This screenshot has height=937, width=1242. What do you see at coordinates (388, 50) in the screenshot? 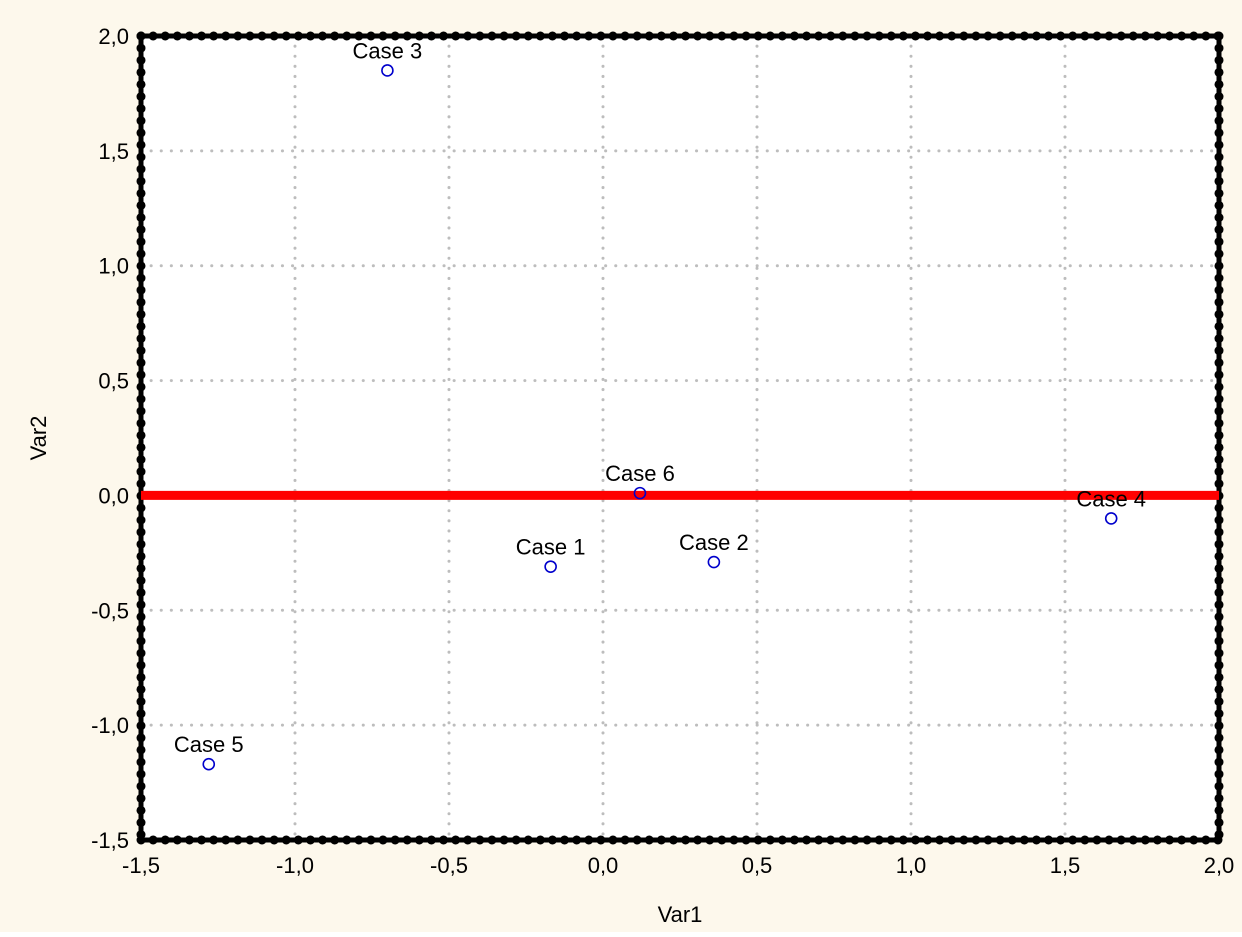
I see `data-point-label: Case 3` at bounding box center [388, 50].